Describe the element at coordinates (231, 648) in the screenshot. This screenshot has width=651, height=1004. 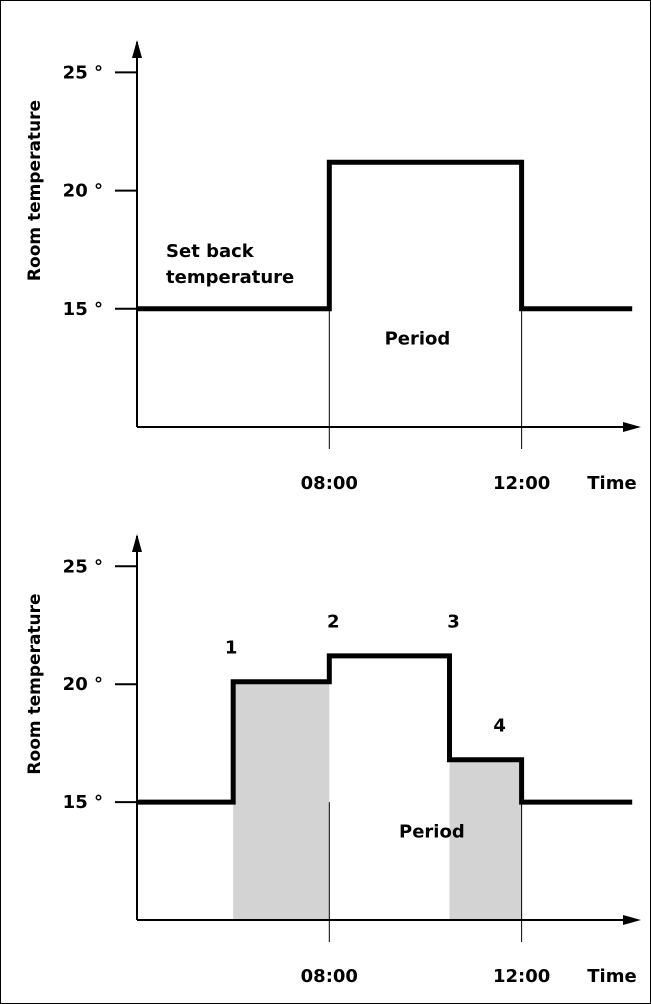
I see `point-label-1: 1` at that location.